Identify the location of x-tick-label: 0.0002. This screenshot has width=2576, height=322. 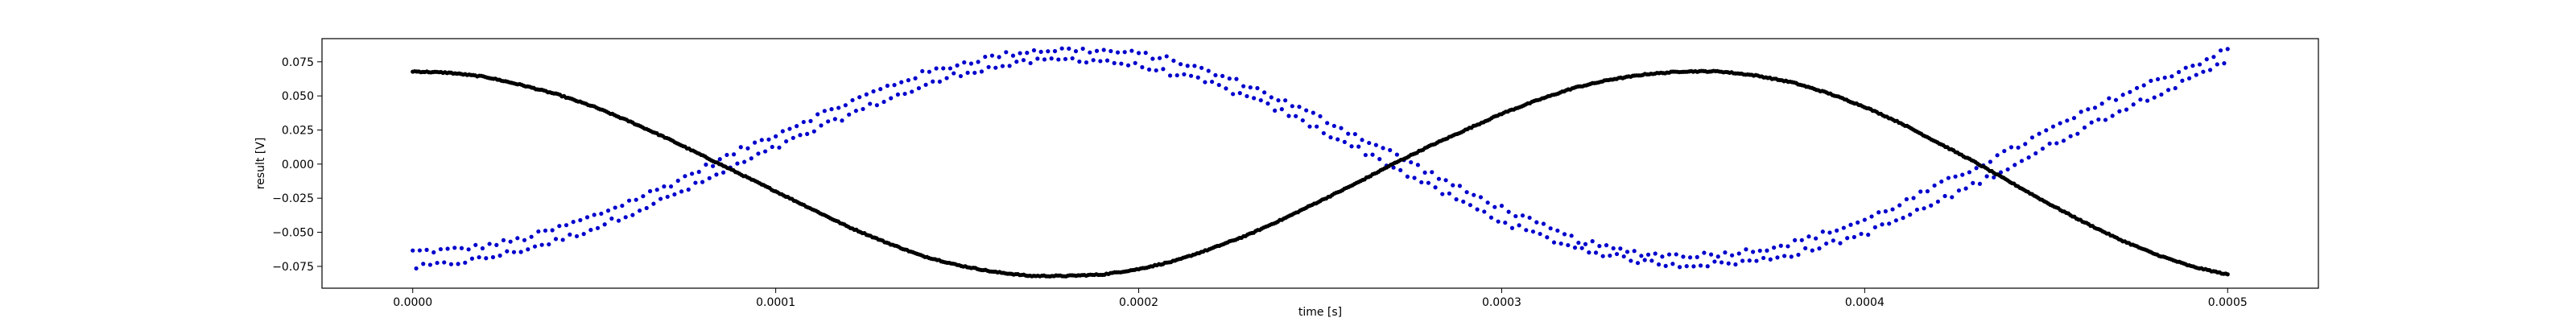
(1138, 302).